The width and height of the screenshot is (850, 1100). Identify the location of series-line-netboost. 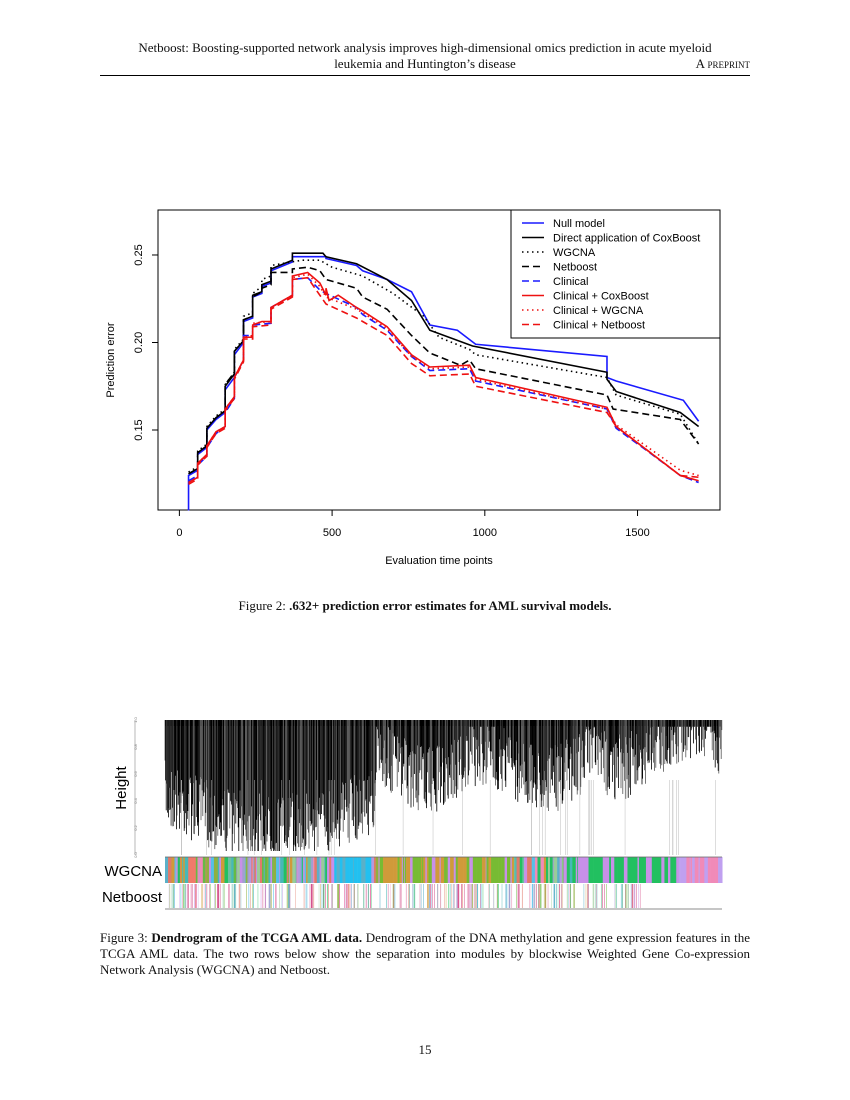
(444, 370).